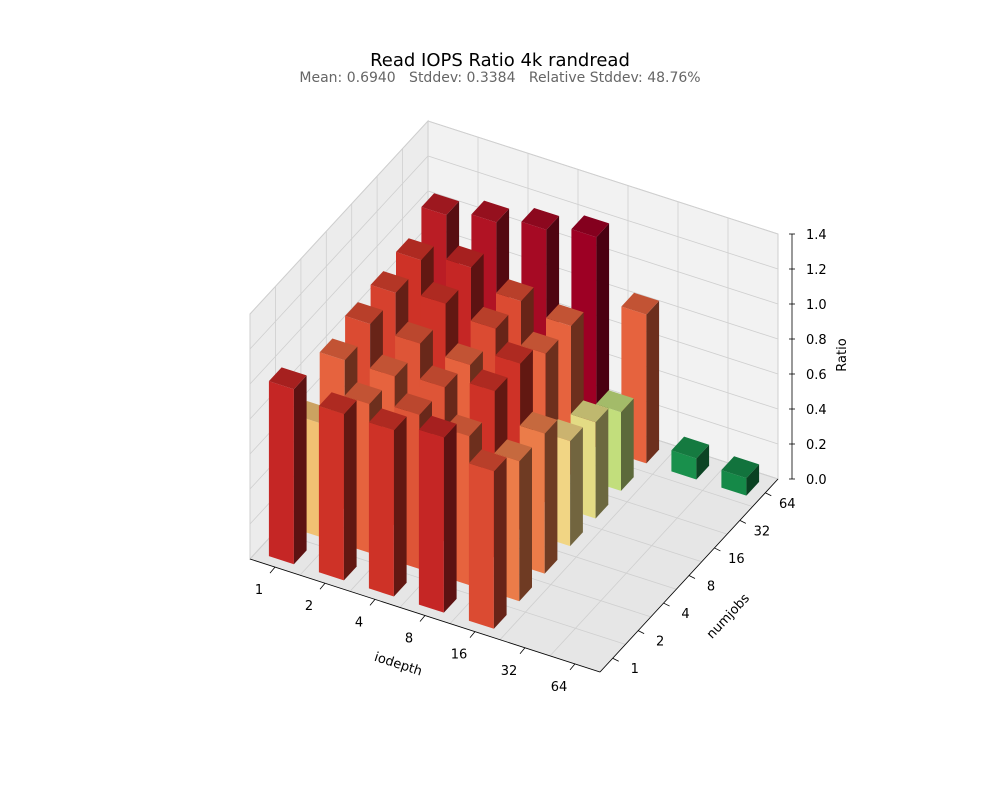 The image size is (1000, 800). Describe the element at coordinates (359, 622) in the screenshot. I see `x-tick-label: 4` at that location.